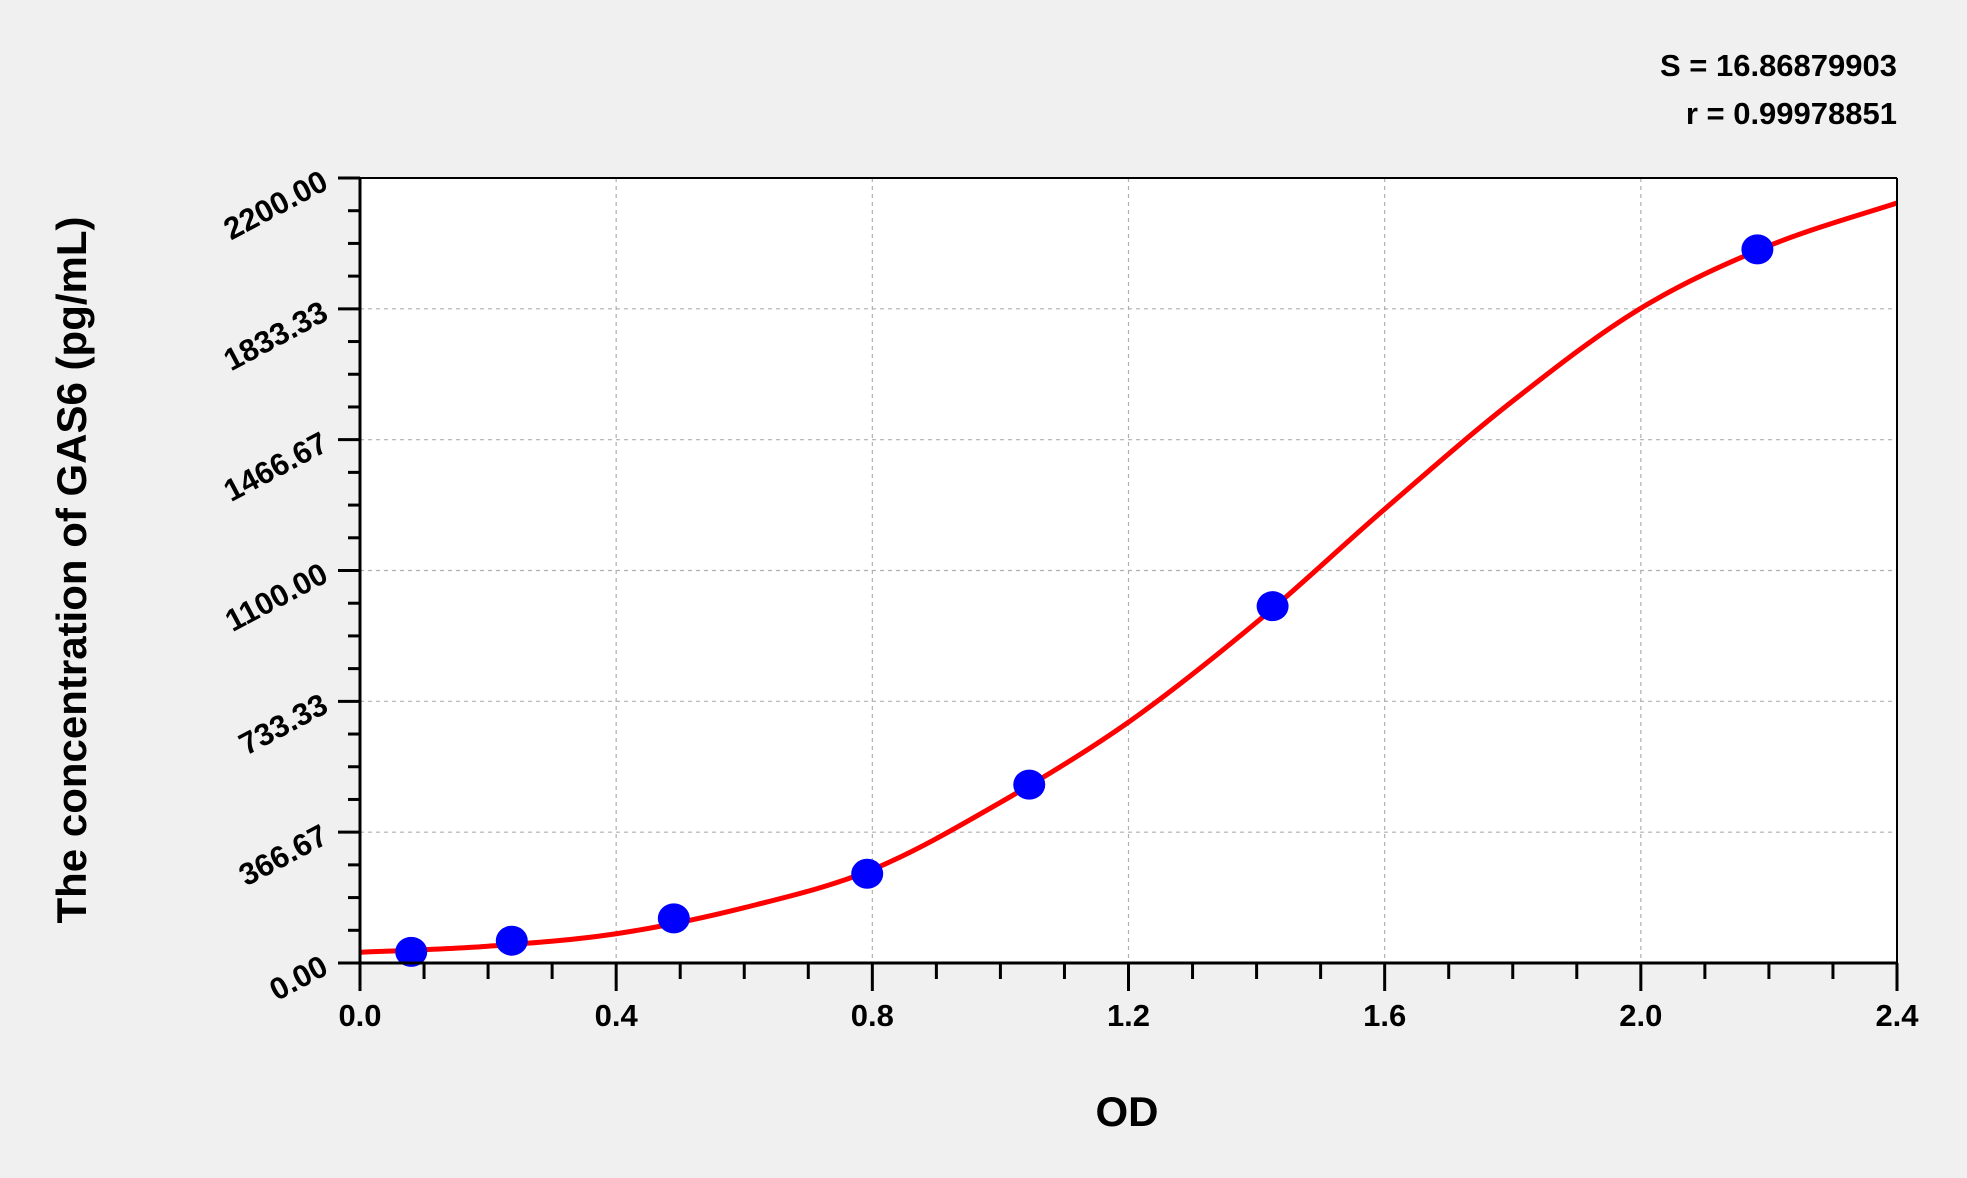  What do you see at coordinates (617, 1015) in the screenshot?
I see `x-tick-label: 0.4` at bounding box center [617, 1015].